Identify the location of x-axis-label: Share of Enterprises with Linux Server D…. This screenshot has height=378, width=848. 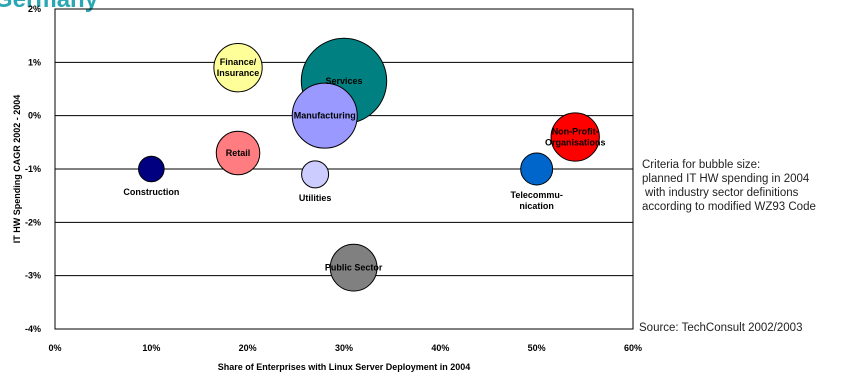
(344, 367).